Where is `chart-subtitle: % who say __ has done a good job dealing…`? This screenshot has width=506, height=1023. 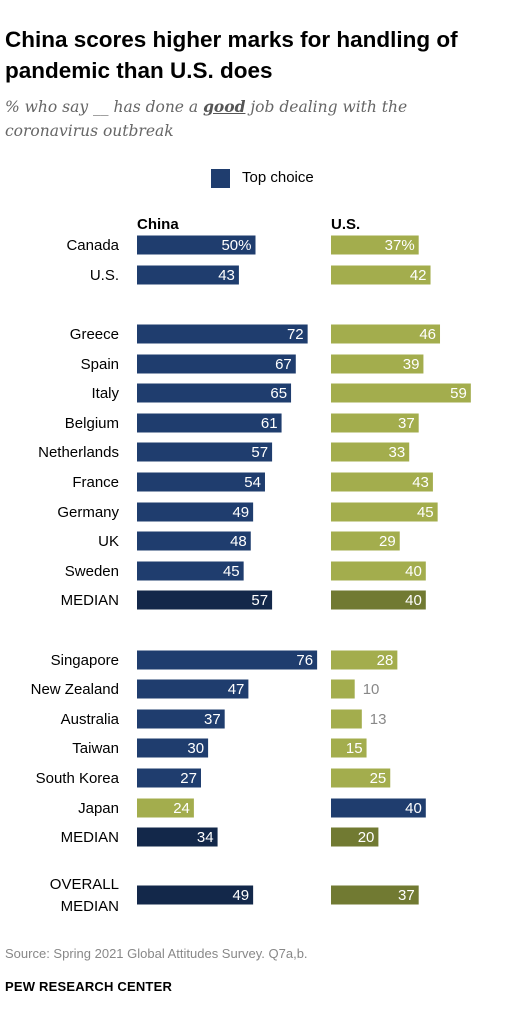
chart-subtitle: % who say __ has done a good job dealing… is located at coordinates (253, 119).